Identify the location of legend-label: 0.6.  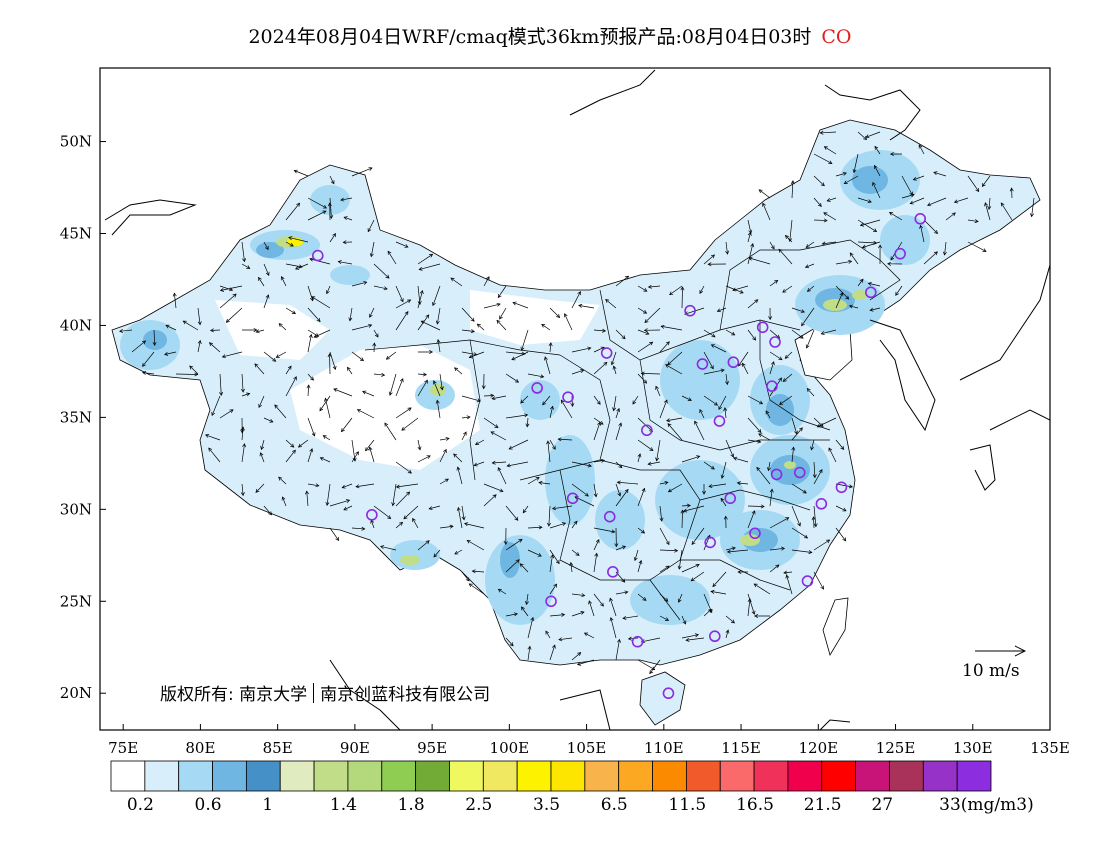
(208, 805).